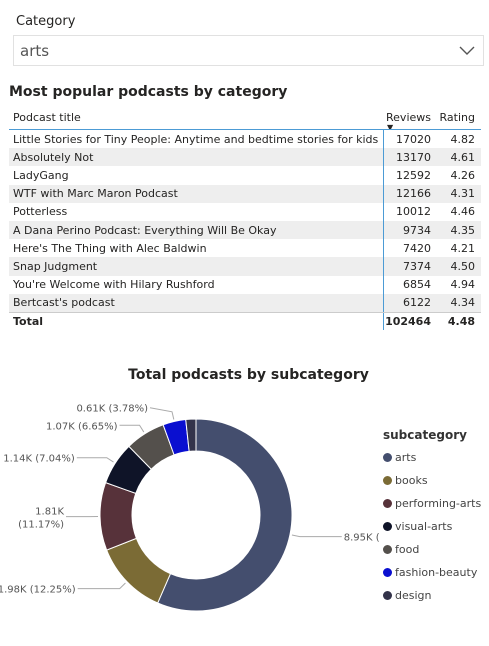 The width and height of the screenshot is (489, 646). What do you see at coordinates (424, 526) in the screenshot?
I see `legend-label: visual-arts` at bounding box center [424, 526].